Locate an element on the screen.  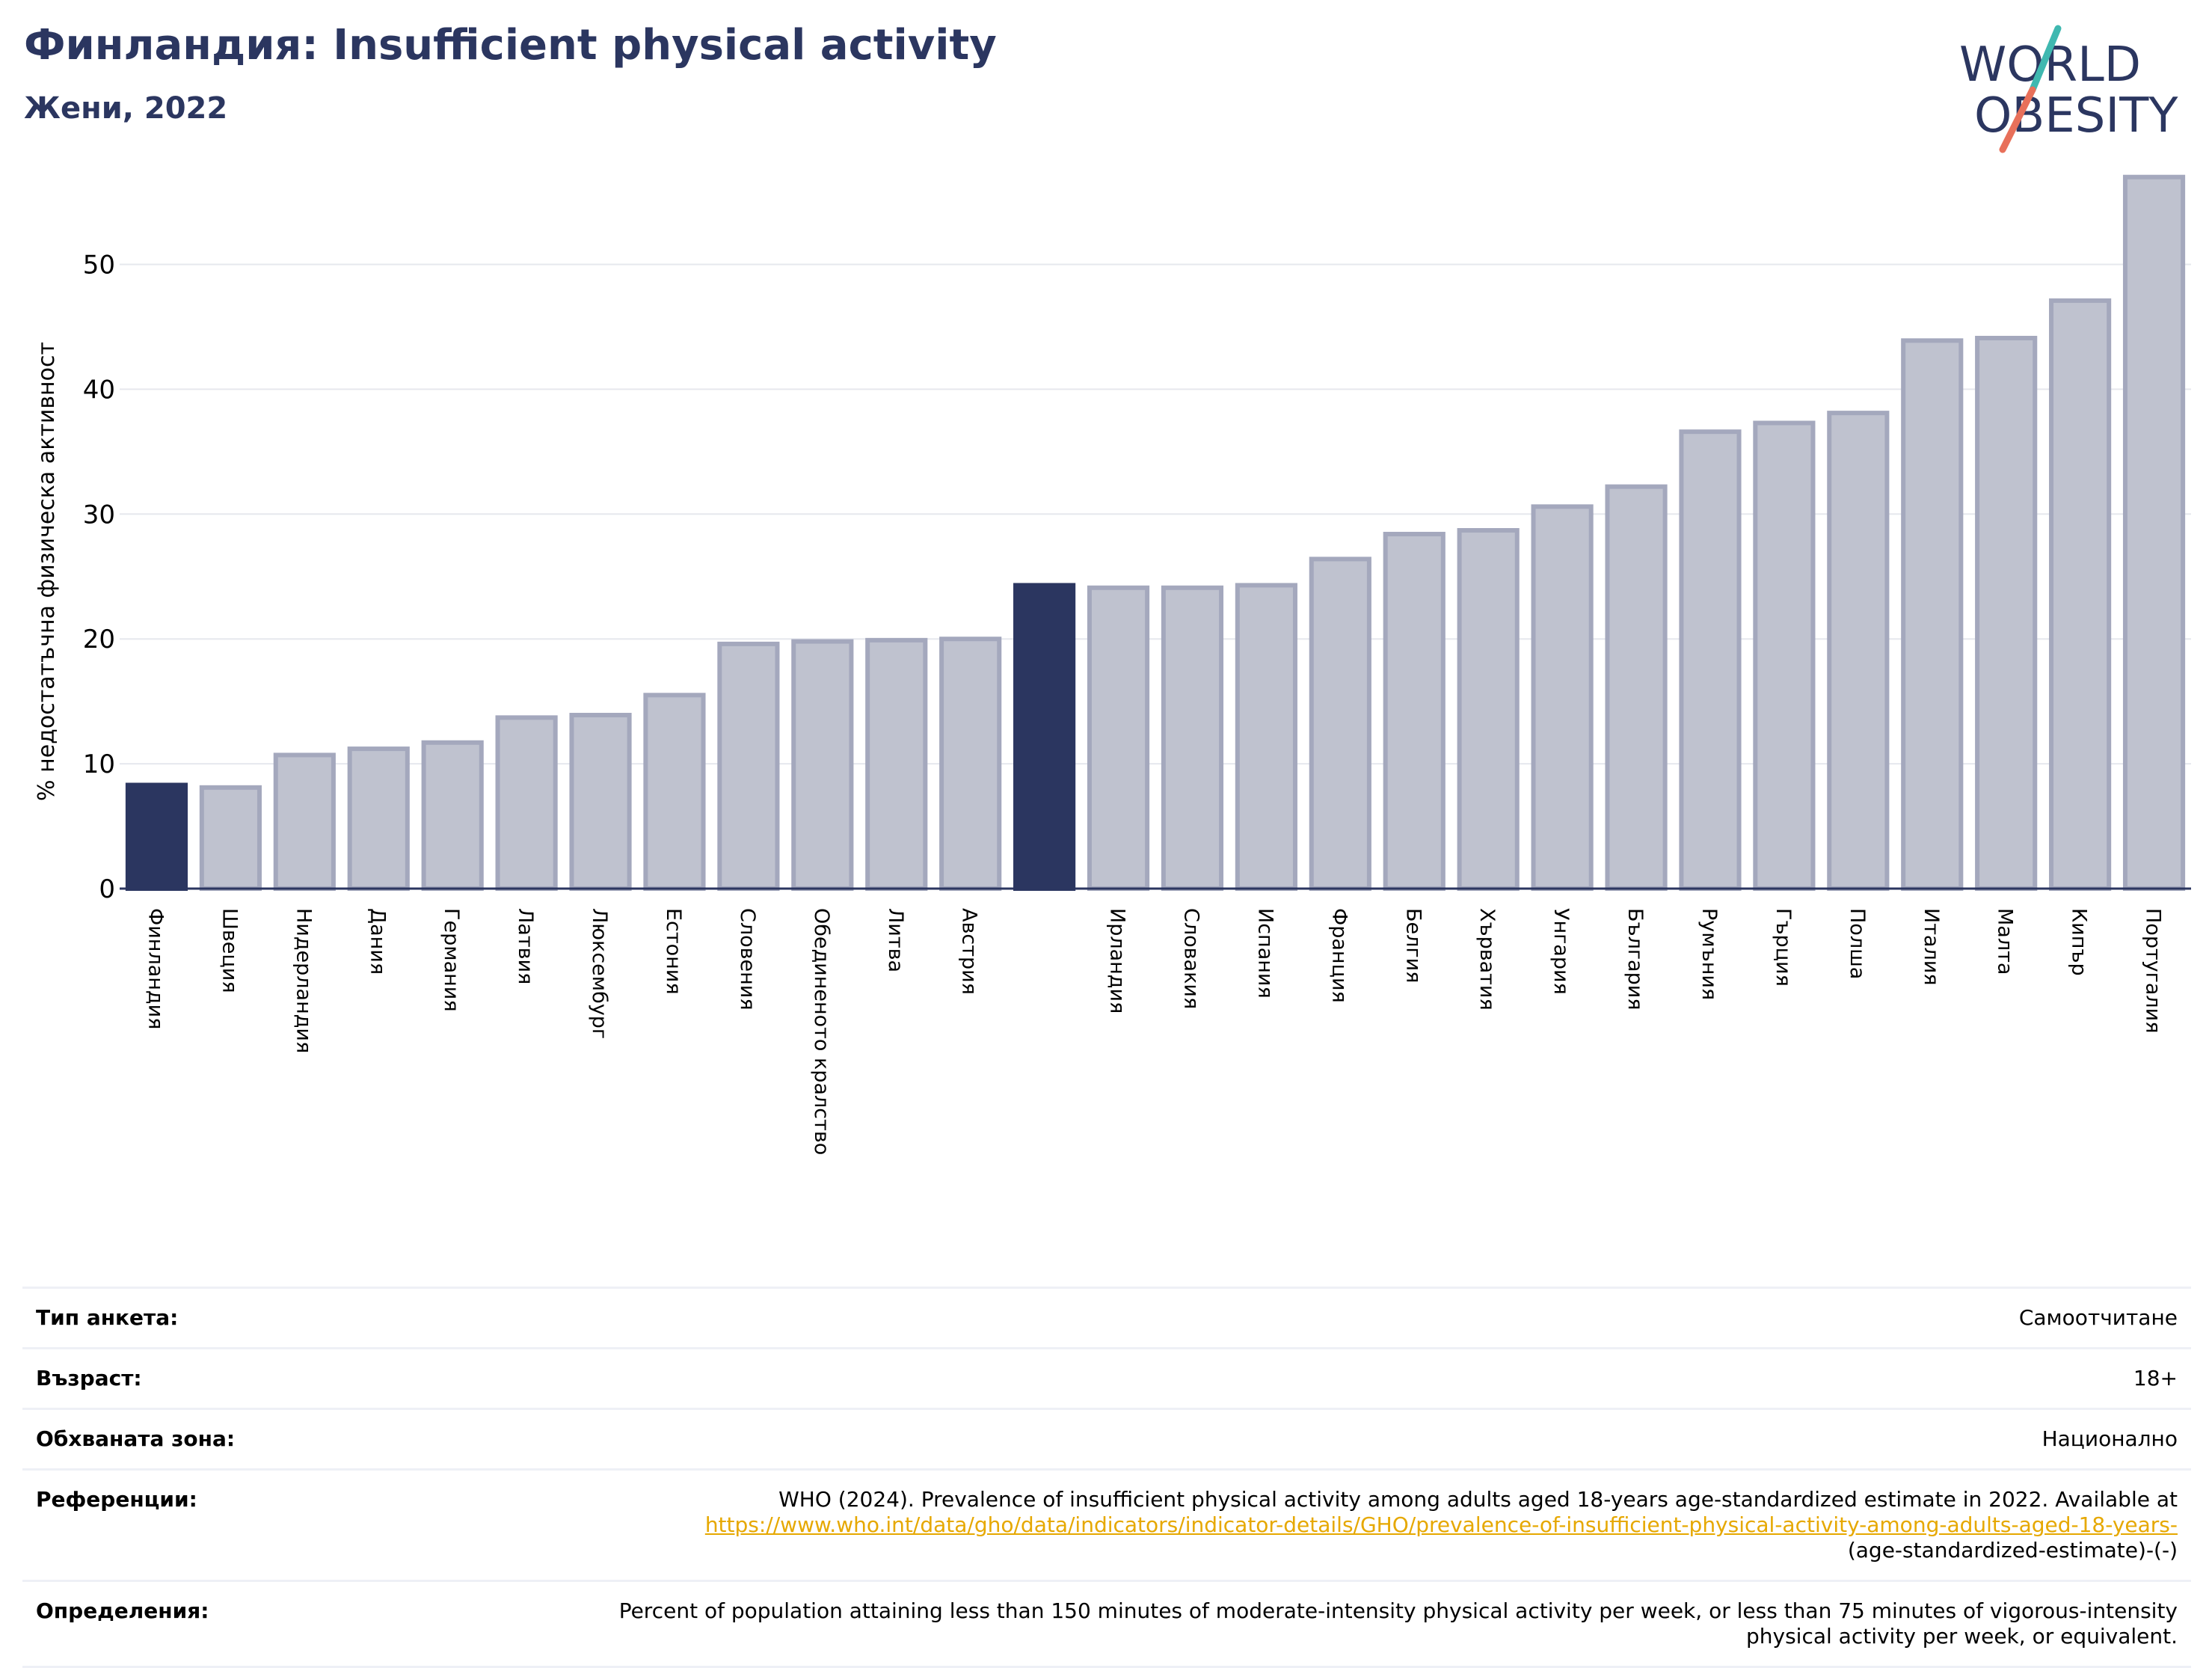
x-tick-label: Испания is located at coordinates (1264, 953).